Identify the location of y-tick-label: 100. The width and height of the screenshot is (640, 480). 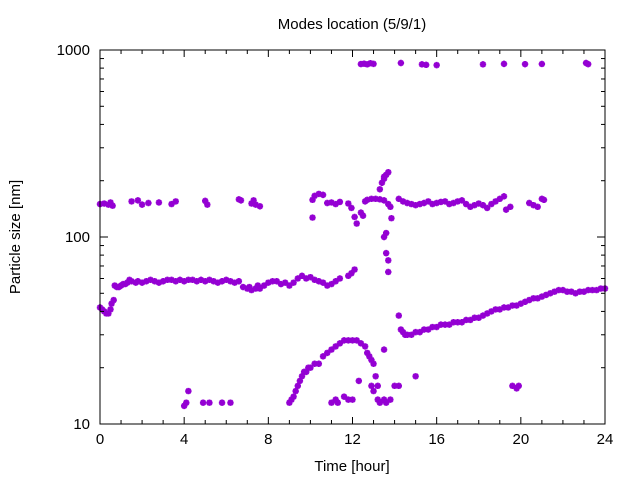
(77, 237).